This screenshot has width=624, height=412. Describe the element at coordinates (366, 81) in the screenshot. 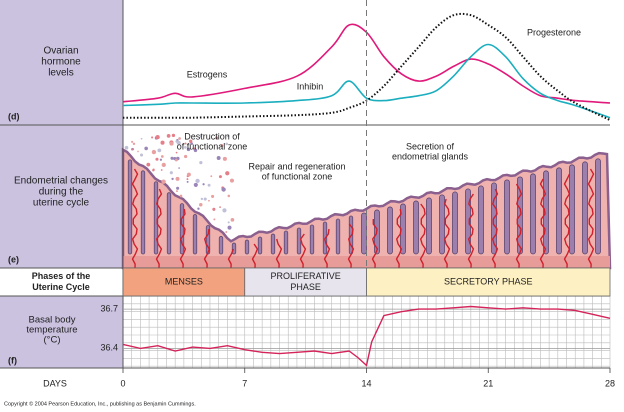

I see `hormone-line` at that location.